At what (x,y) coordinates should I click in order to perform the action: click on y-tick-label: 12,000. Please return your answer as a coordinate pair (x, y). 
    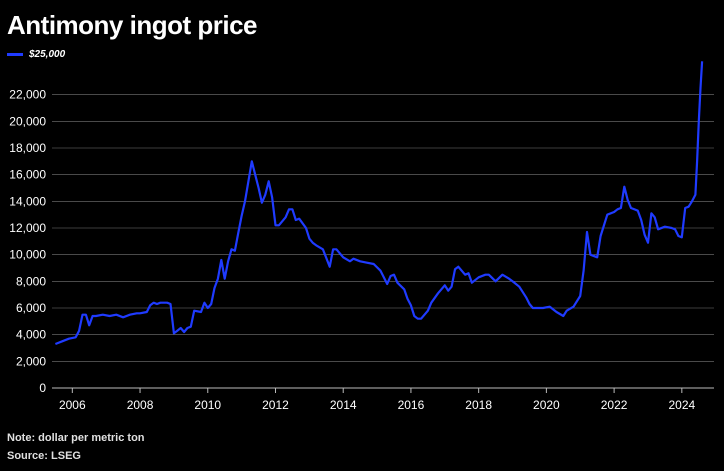
    Looking at the image, I should click on (27, 228).